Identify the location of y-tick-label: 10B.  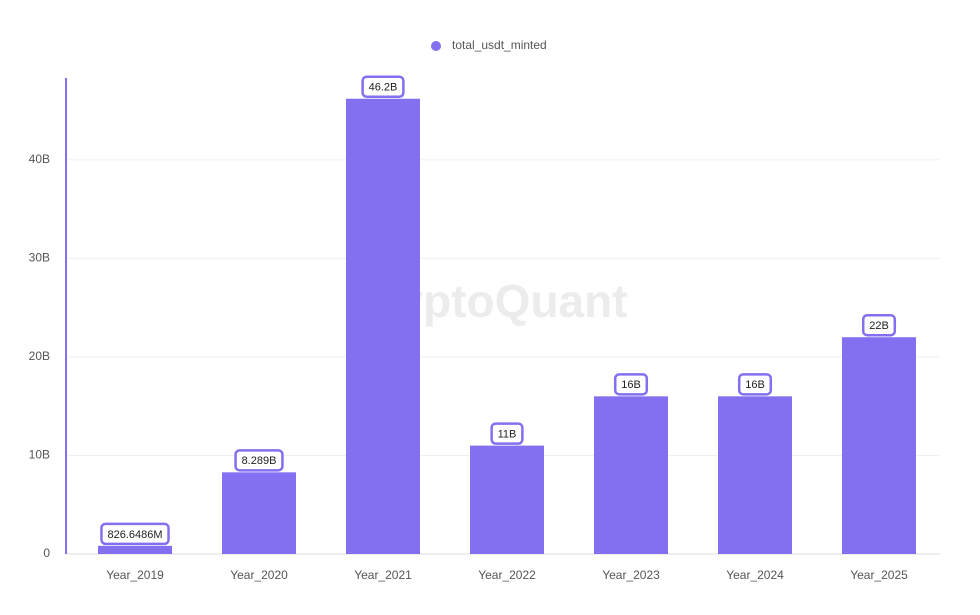
(39, 455).